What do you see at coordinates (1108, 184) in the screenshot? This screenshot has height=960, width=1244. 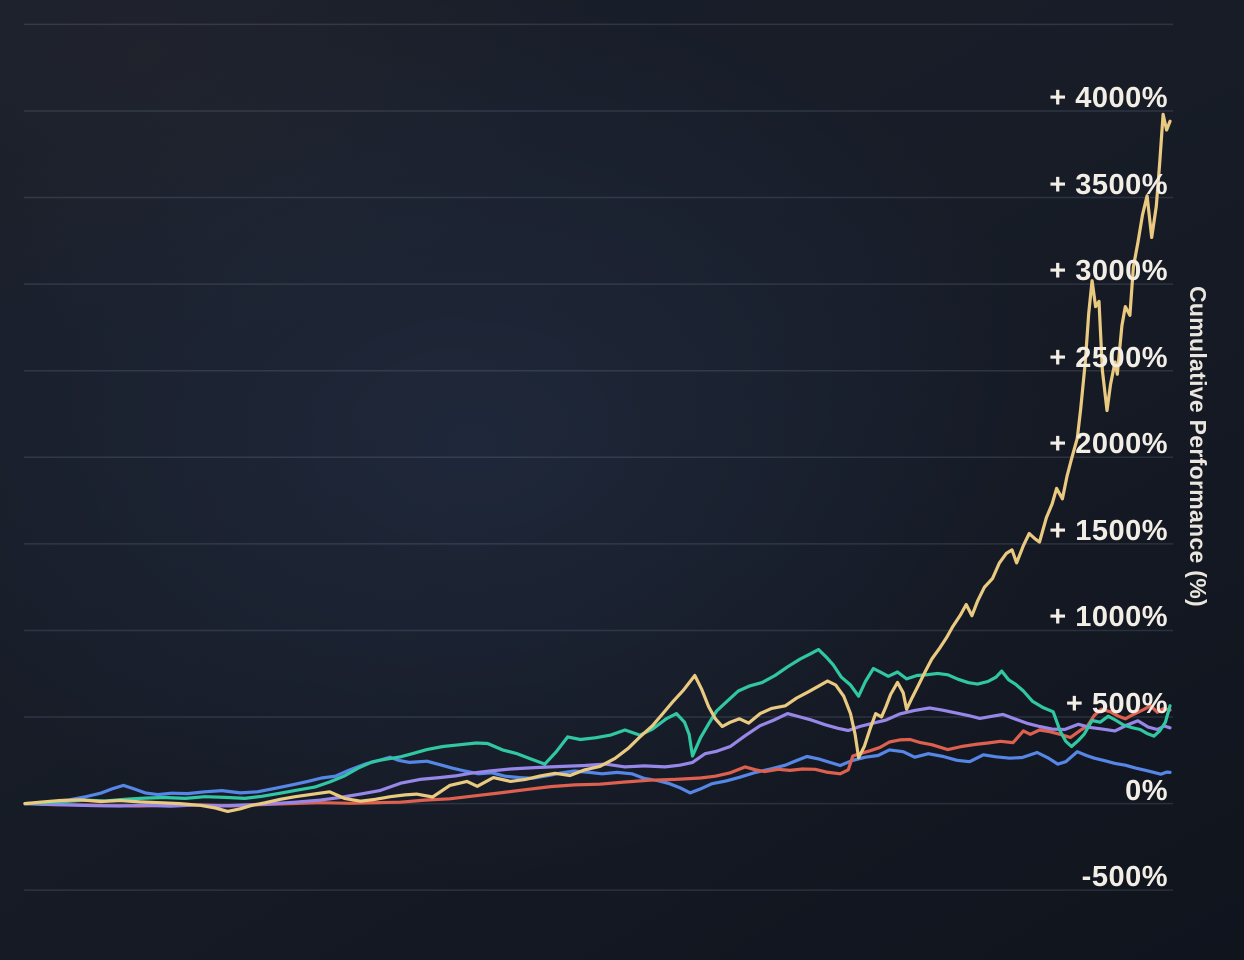 I see `y-tick-label: + 3500%` at bounding box center [1108, 184].